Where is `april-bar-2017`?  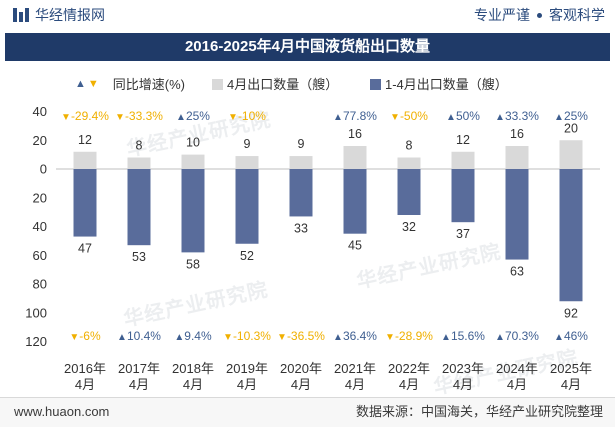
april-bar-2017 is located at coordinates (139, 163).